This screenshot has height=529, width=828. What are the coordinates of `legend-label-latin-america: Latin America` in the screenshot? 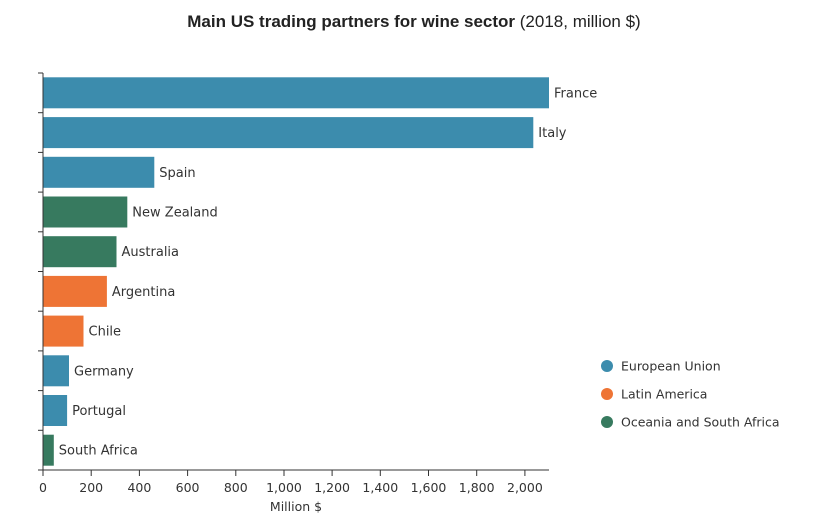 It's located at (664, 394).